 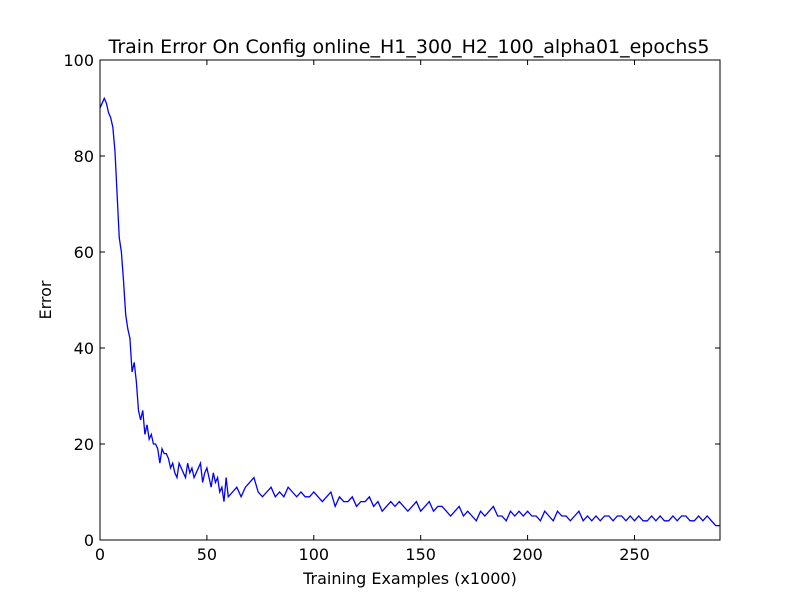 What do you see at coordinates (314, 554) in the screenshot?
I see `x-tick-label: 100` at bounding box center [314, 554].